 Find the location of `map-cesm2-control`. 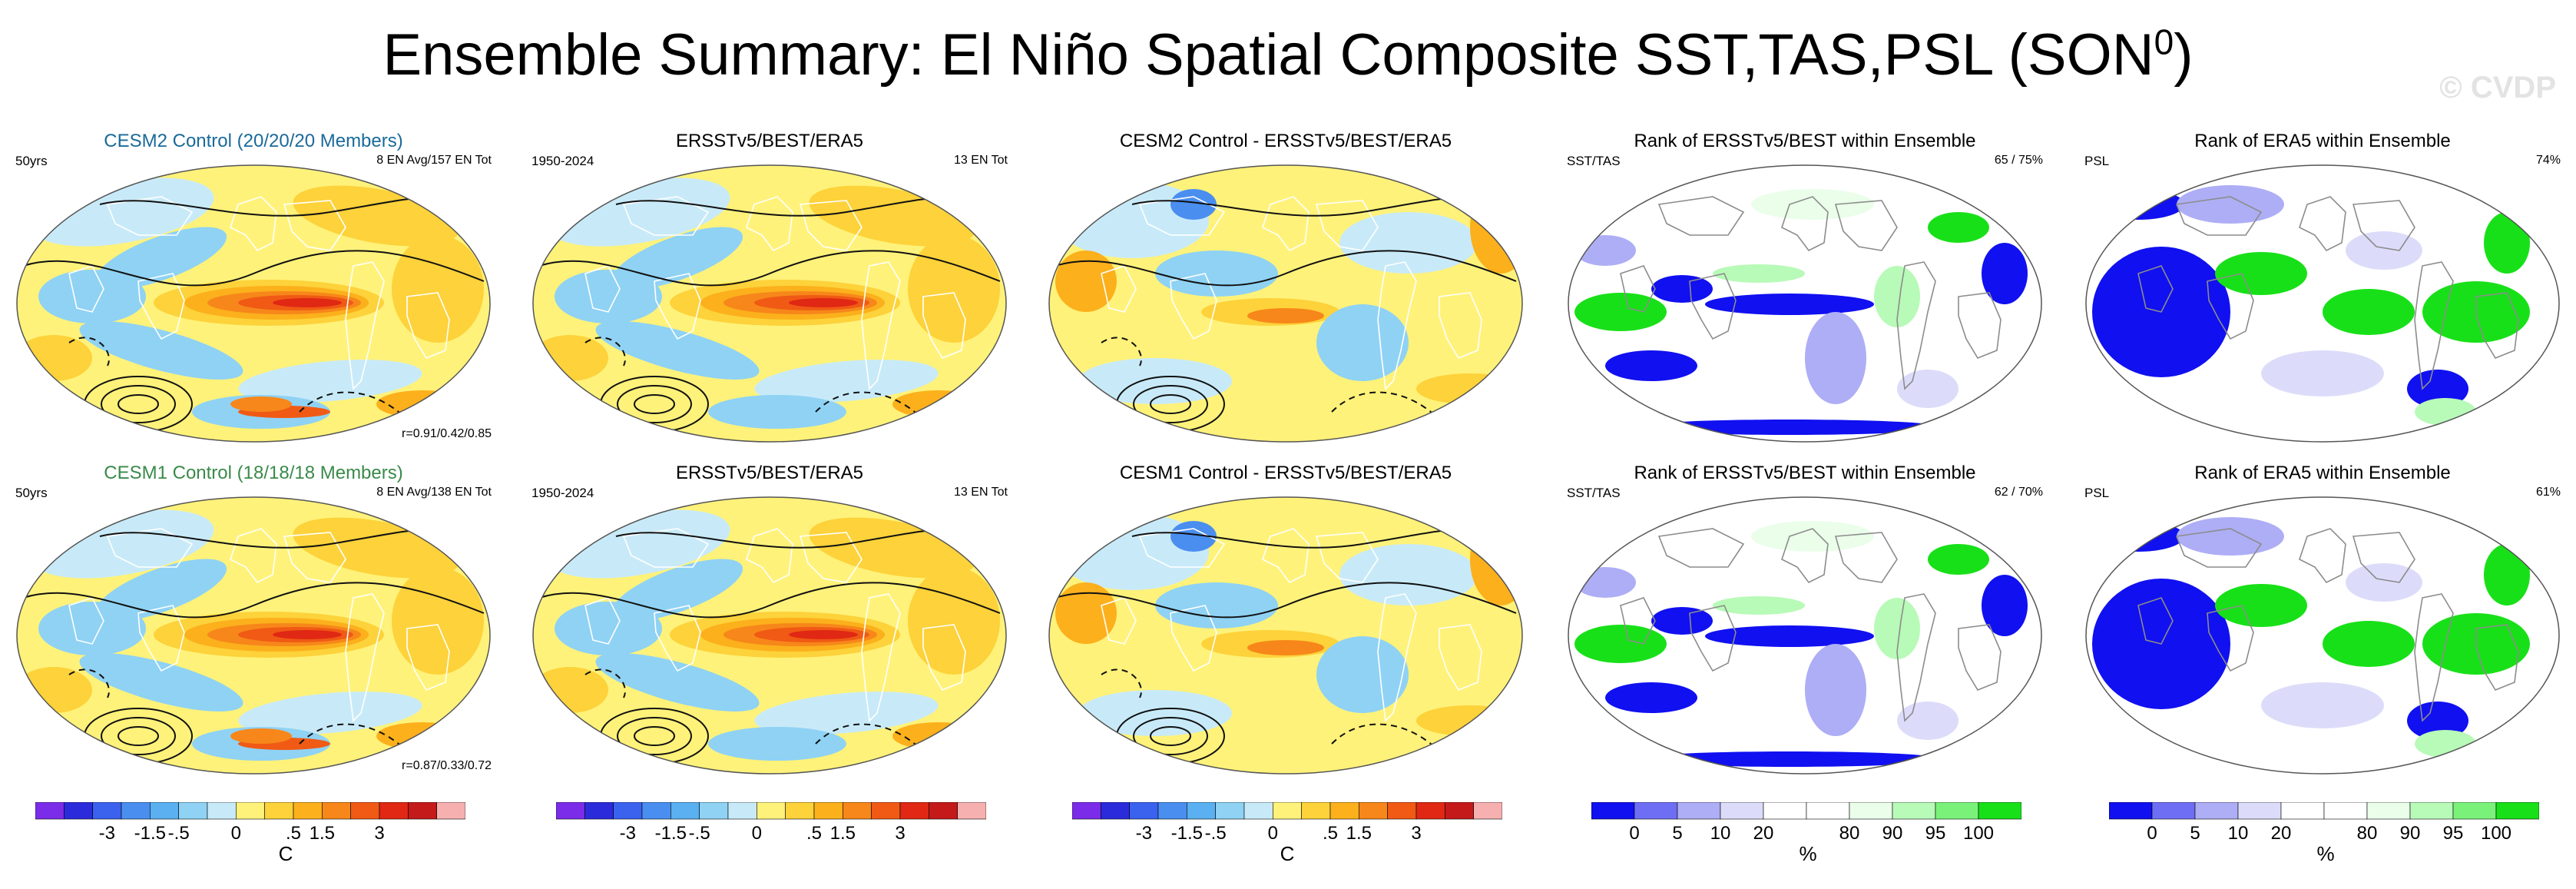

map-cesm2-control is located at coordinates (254, 303).